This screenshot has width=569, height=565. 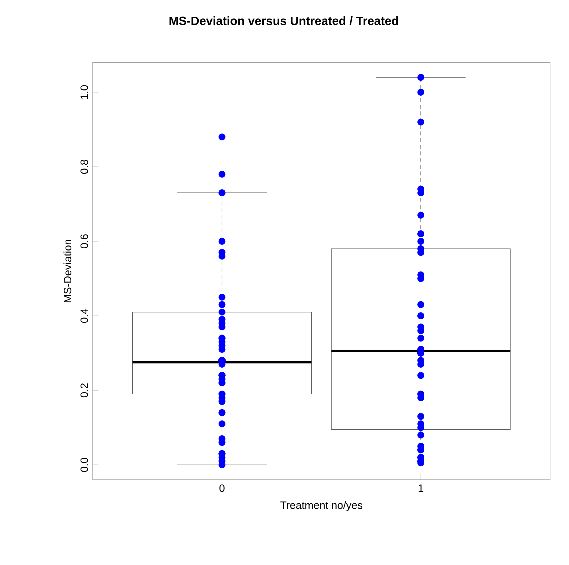 I want to click on x-tick-label: 1, so click(x=421, y=488).